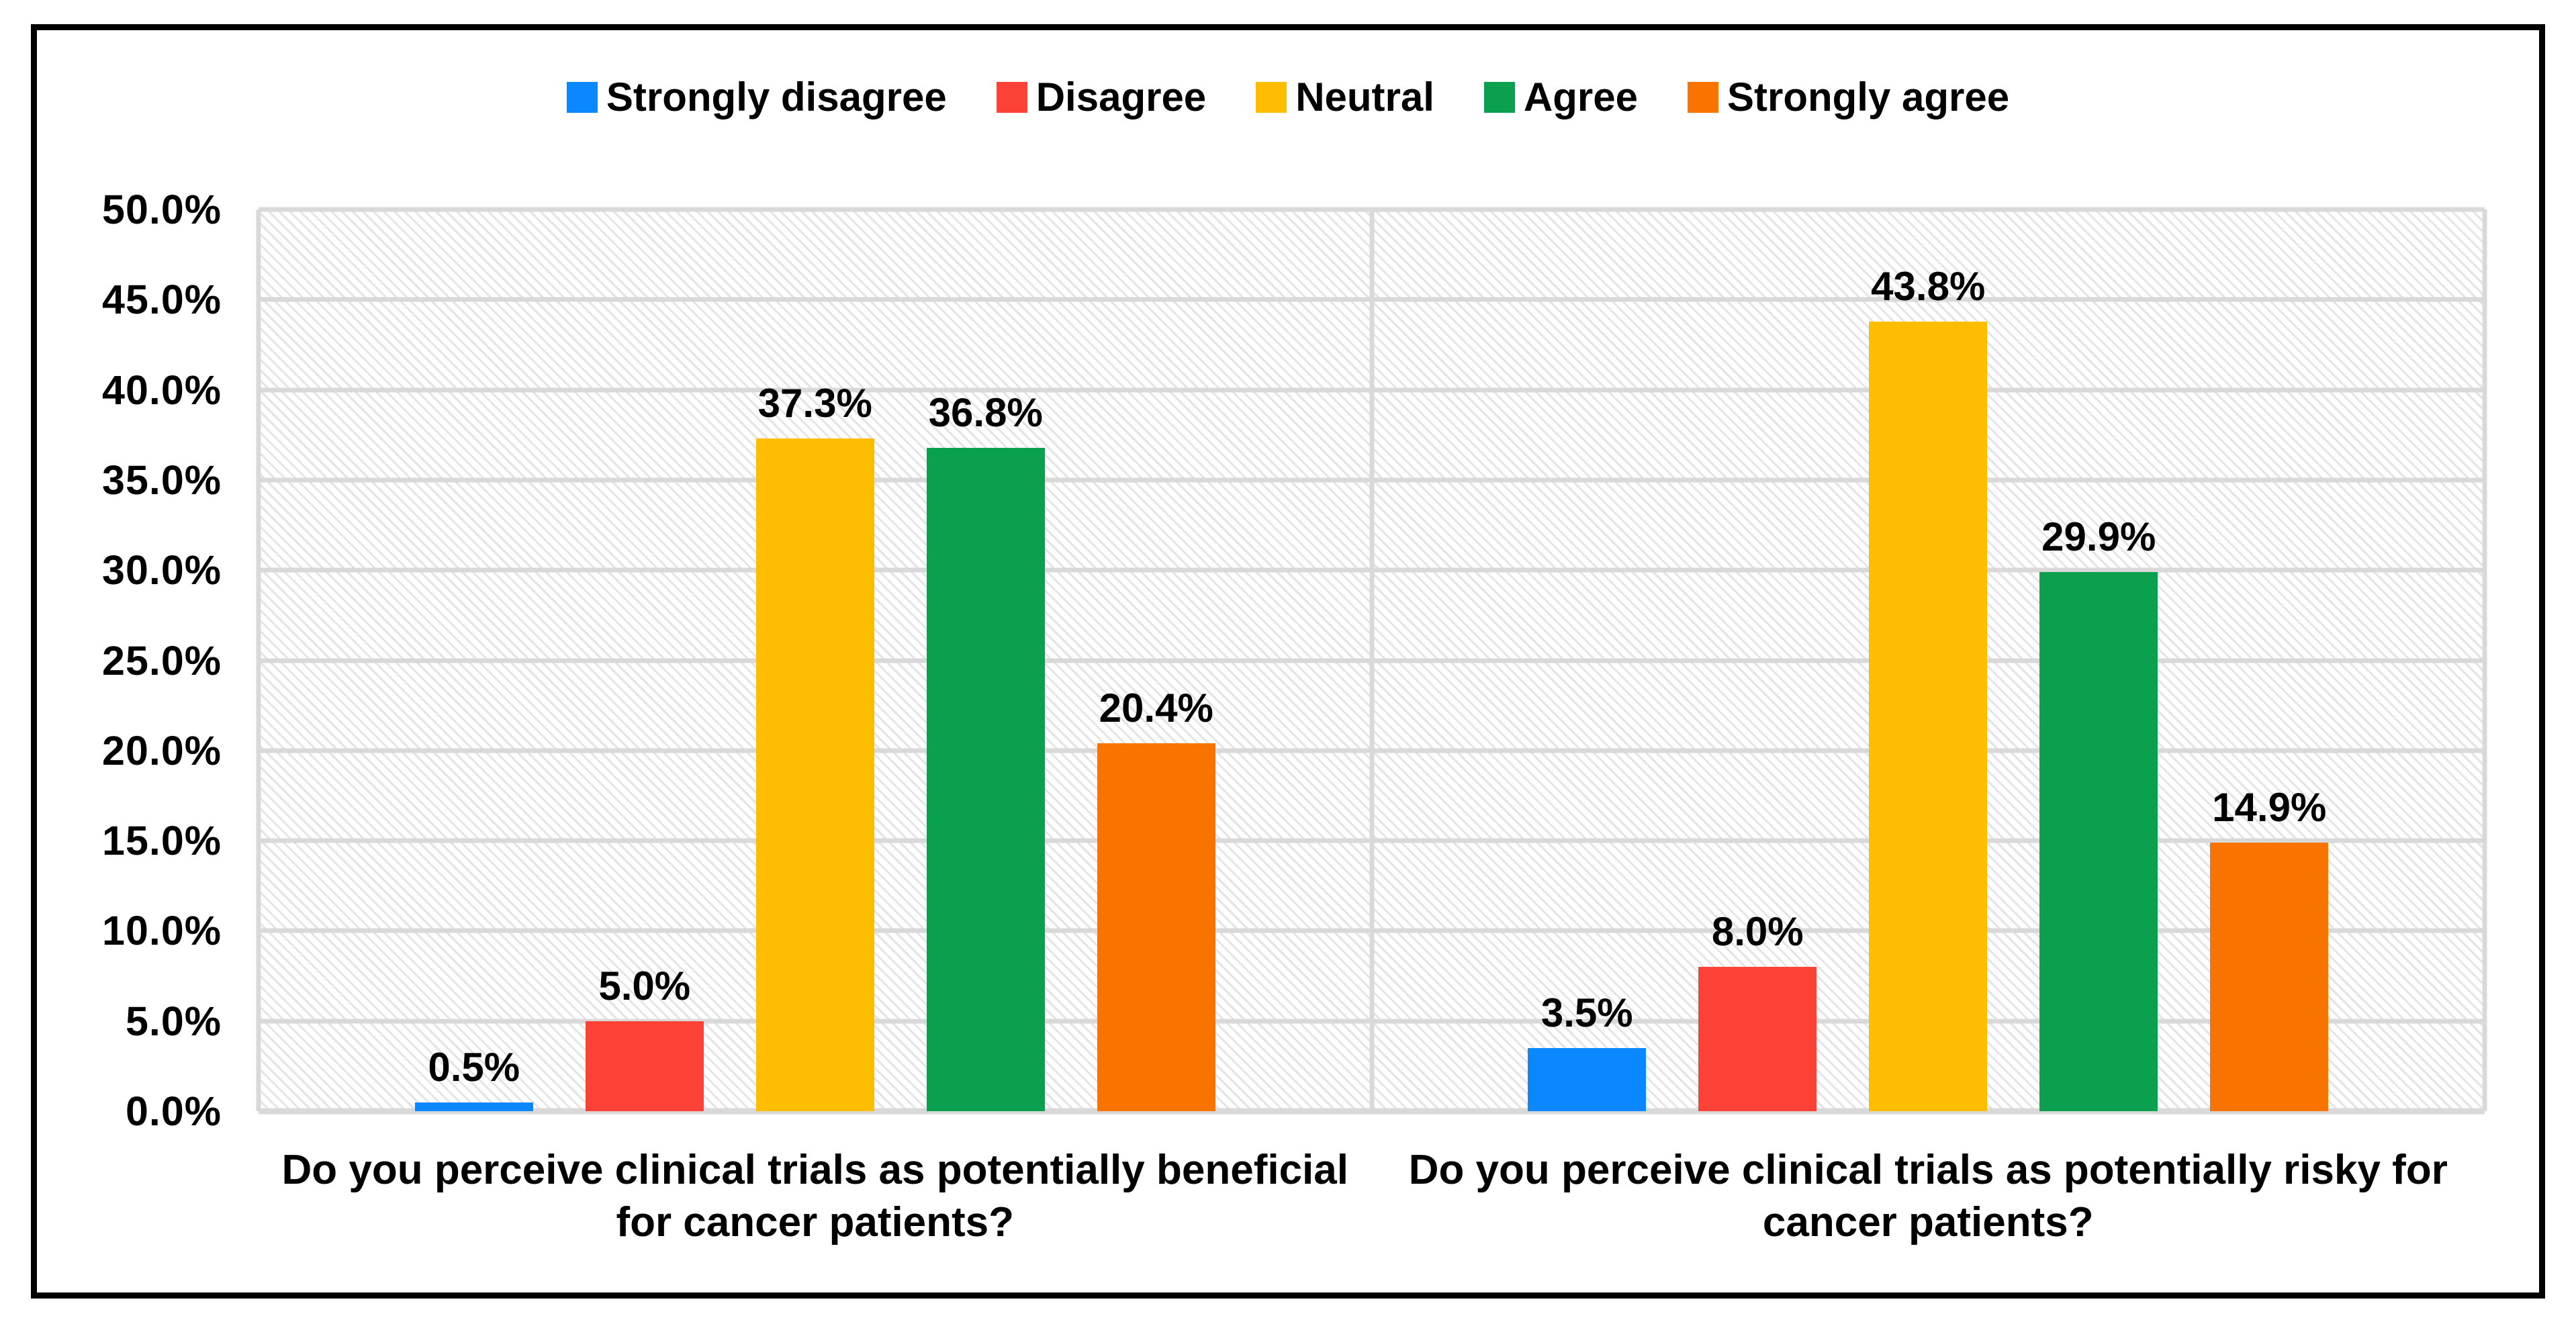 This screenshot has height=1318, width=2576. Describe the element at coordinates (173, 1021) in the screenshot. I see `y-axis-tick-label: 5.0%` at that location.